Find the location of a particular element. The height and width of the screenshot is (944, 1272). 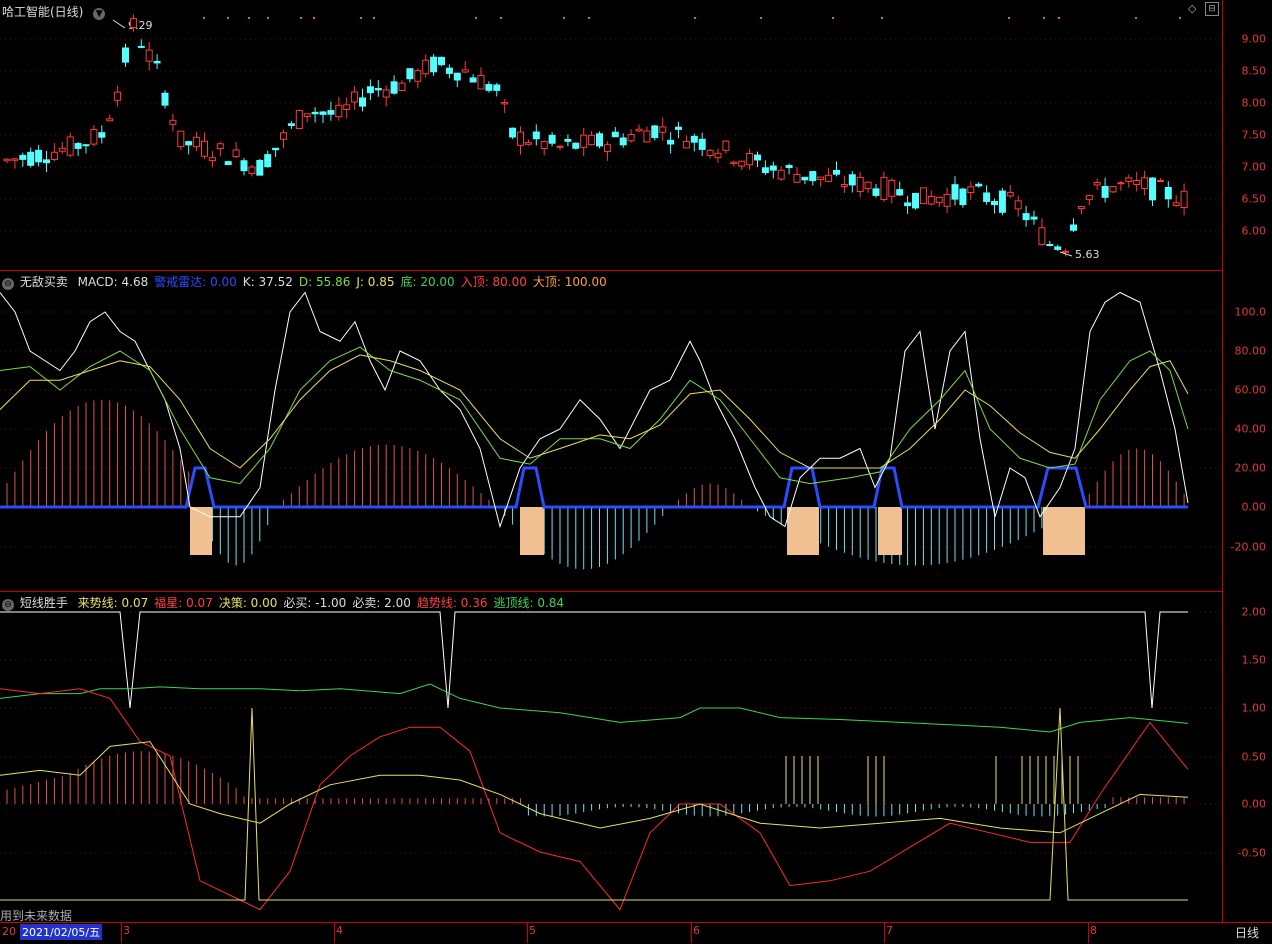

legend-item: 入顶: 80.00 is located at coordinates (493, 282).